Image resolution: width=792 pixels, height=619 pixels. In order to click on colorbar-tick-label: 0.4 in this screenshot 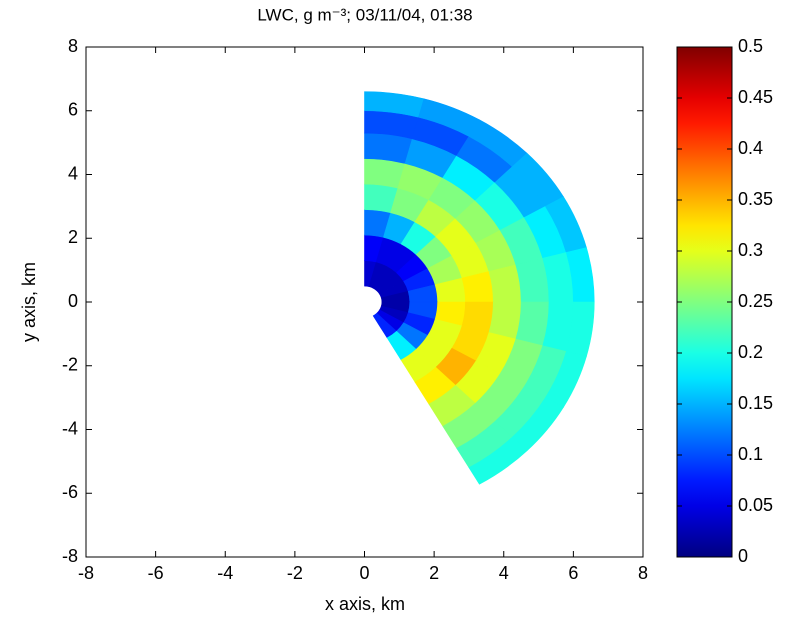, I will do `click(750, 148)`.